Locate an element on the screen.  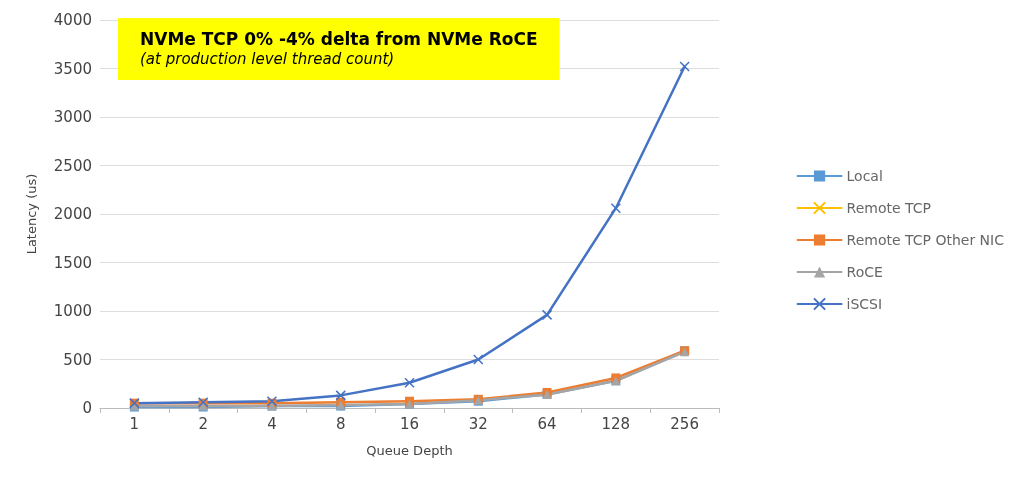
x-tick-label: 4 is located at coordinates (272, 423).